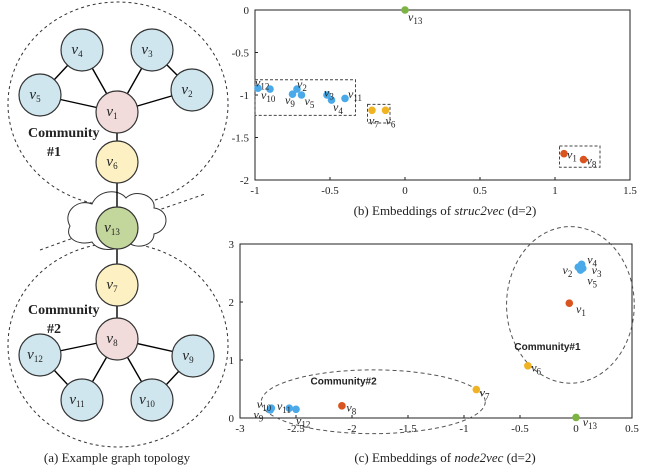 The height and width of the screenshot is (468, 660). Describe the element at coordinates (415, 18) in the screenshot. I see `point-label: v13` at that location.